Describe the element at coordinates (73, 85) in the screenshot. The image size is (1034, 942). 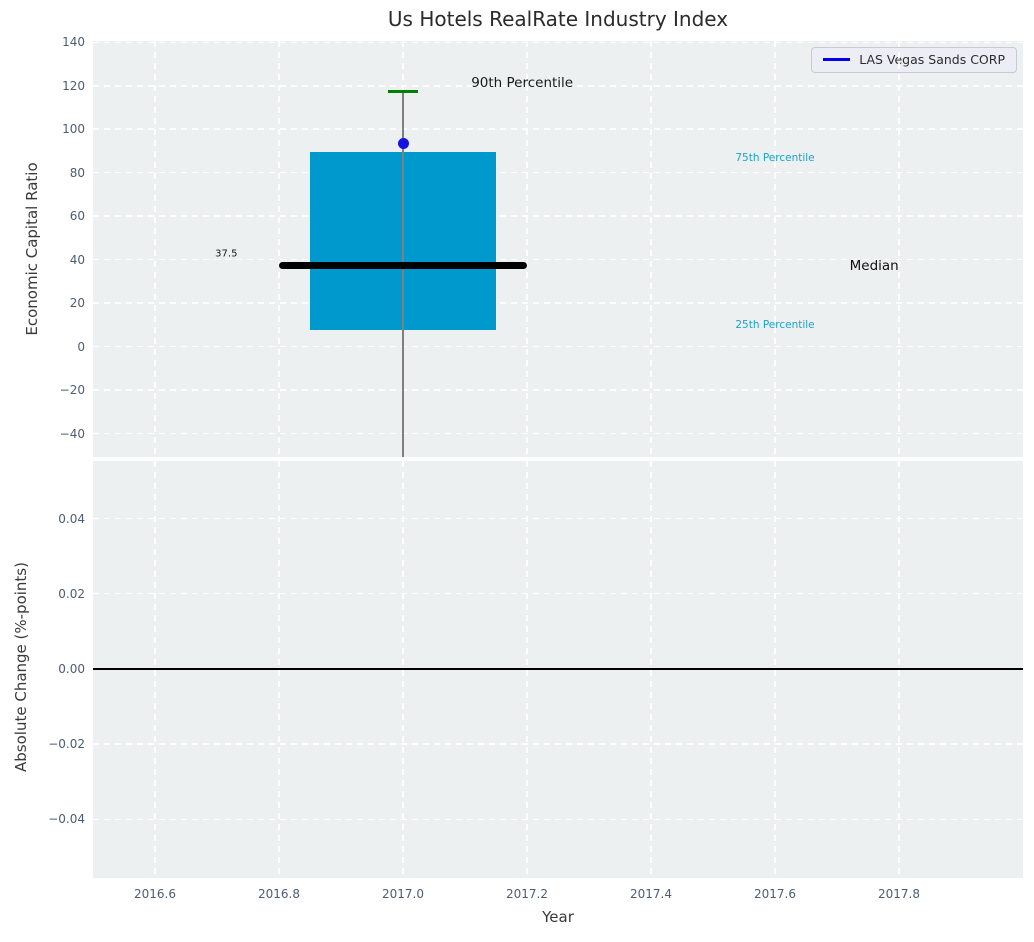
I see `y-tick-label: 120` at that location.